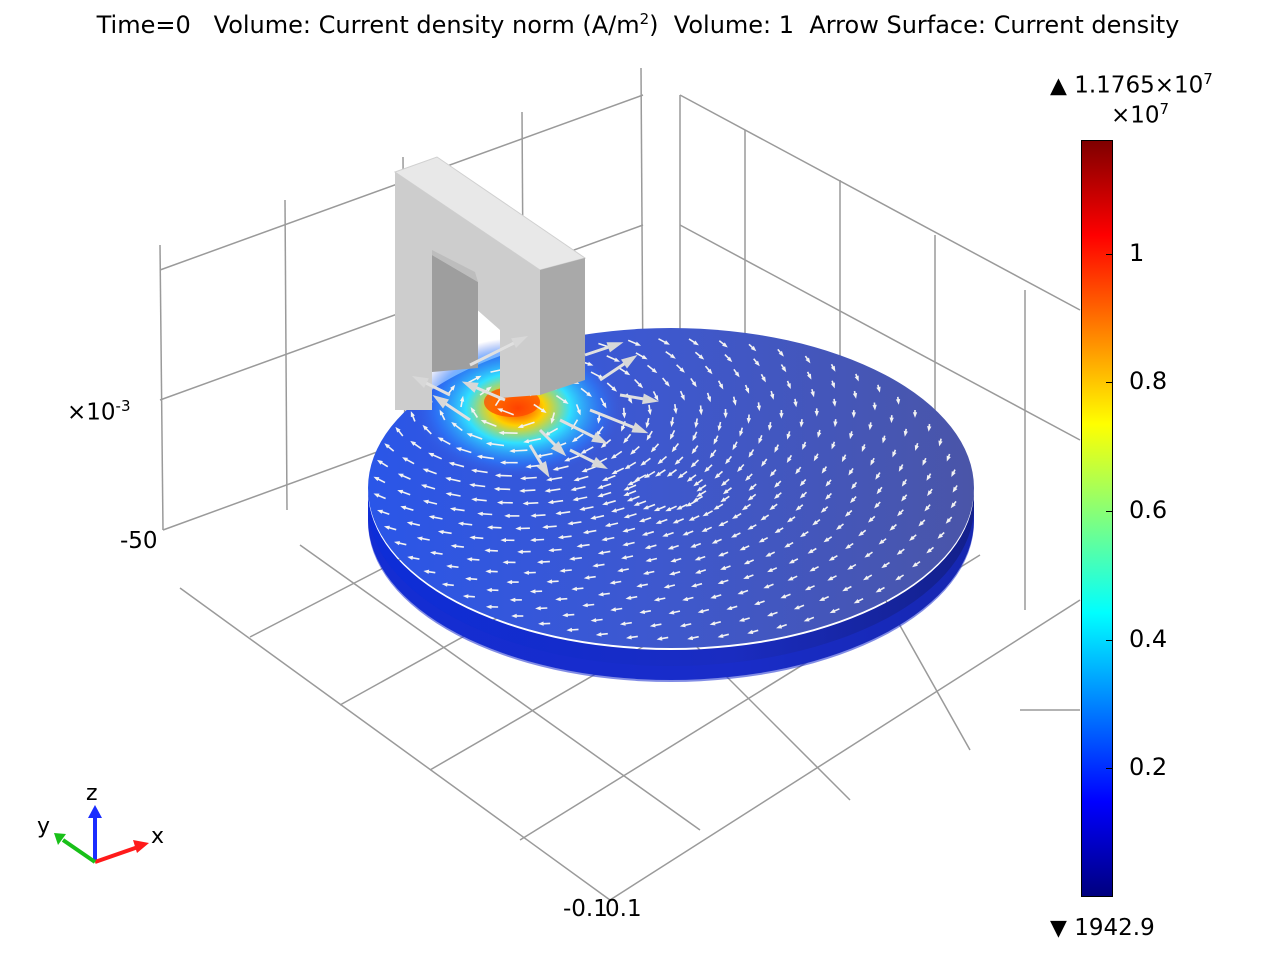 This screenshot has width=1276, height=957. Describe the element at coordinates (99, 411) in the screenshot. I see `z-scale-label: ×10-3` at that location.